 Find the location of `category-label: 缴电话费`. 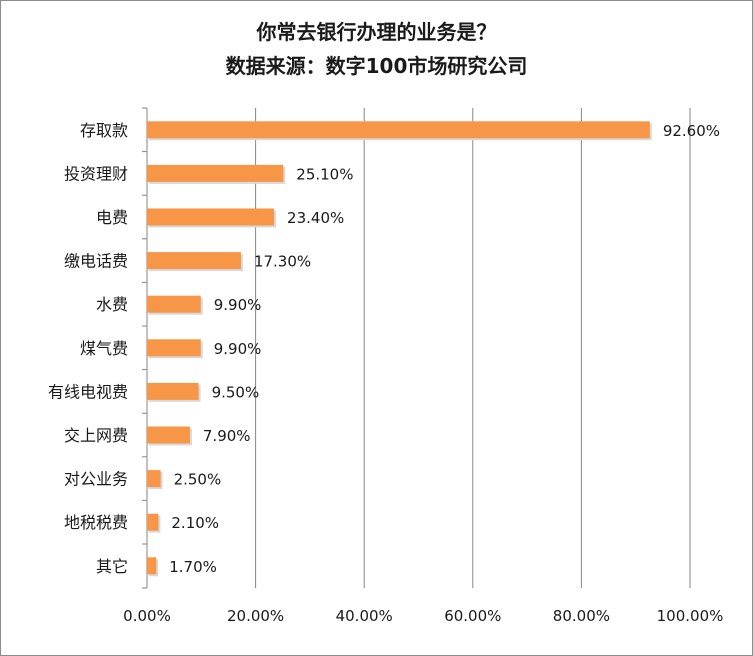

category-label: 缴电话费 is located at coordinates (96, 261).